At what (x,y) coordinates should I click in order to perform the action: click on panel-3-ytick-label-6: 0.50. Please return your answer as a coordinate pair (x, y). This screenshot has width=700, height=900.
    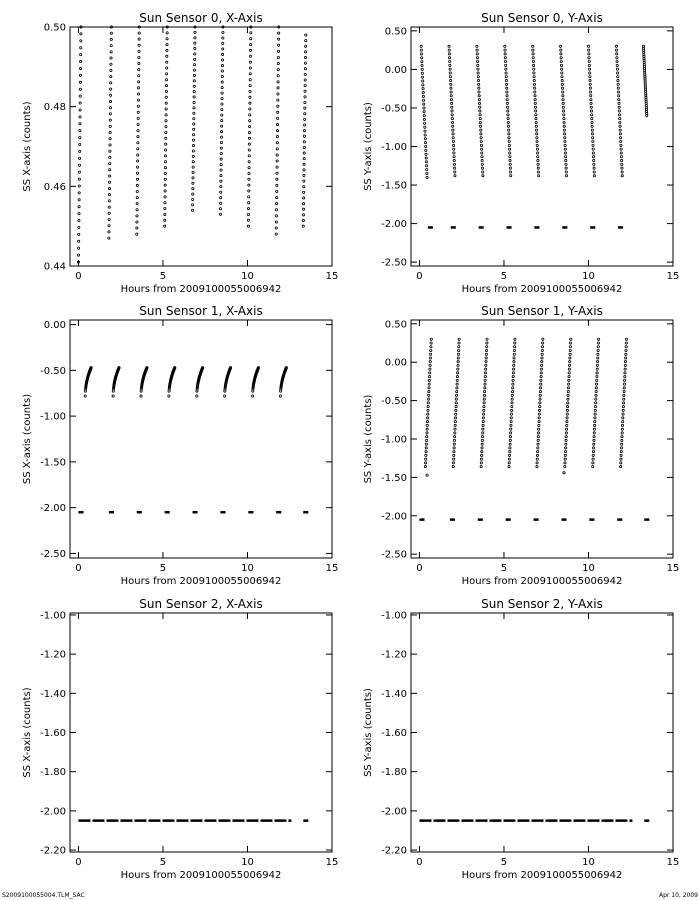
    Looking at the image, I should click on (396, 324).